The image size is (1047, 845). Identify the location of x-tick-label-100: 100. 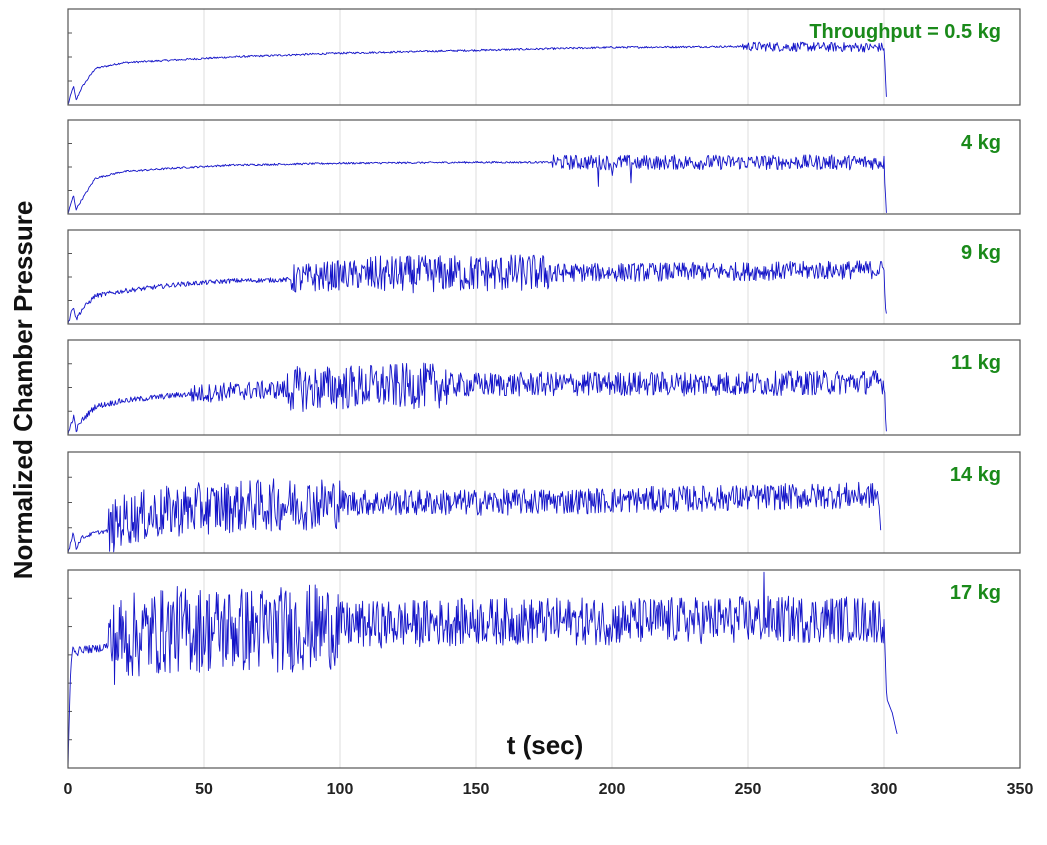
(340, 789).